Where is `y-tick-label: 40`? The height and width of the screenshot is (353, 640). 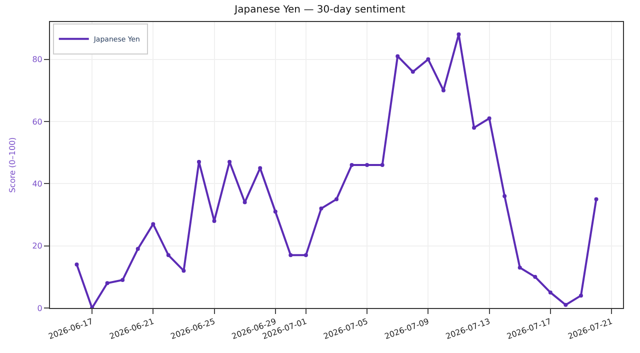 y-tick-label: 40 is located at coordinates (37, 183).